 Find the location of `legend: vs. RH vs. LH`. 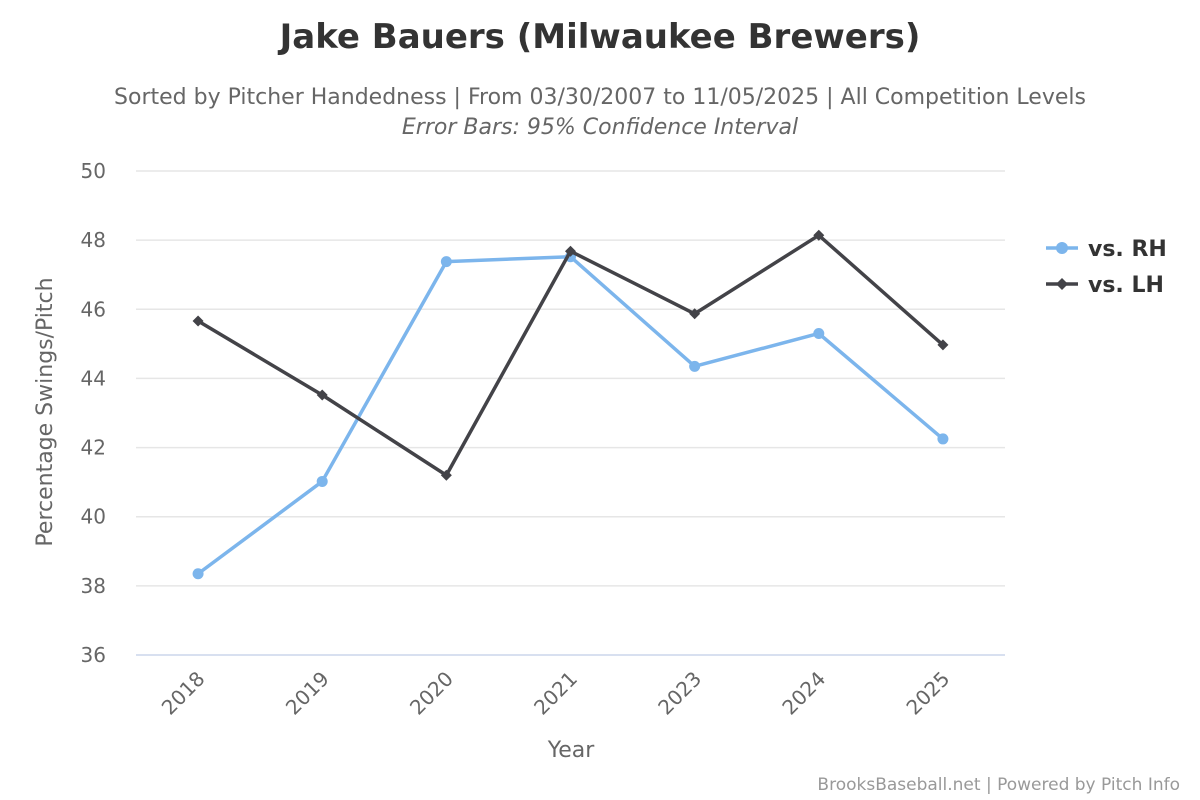

legend: vs. RH vs. LH is located at coordinates (1106, 267).